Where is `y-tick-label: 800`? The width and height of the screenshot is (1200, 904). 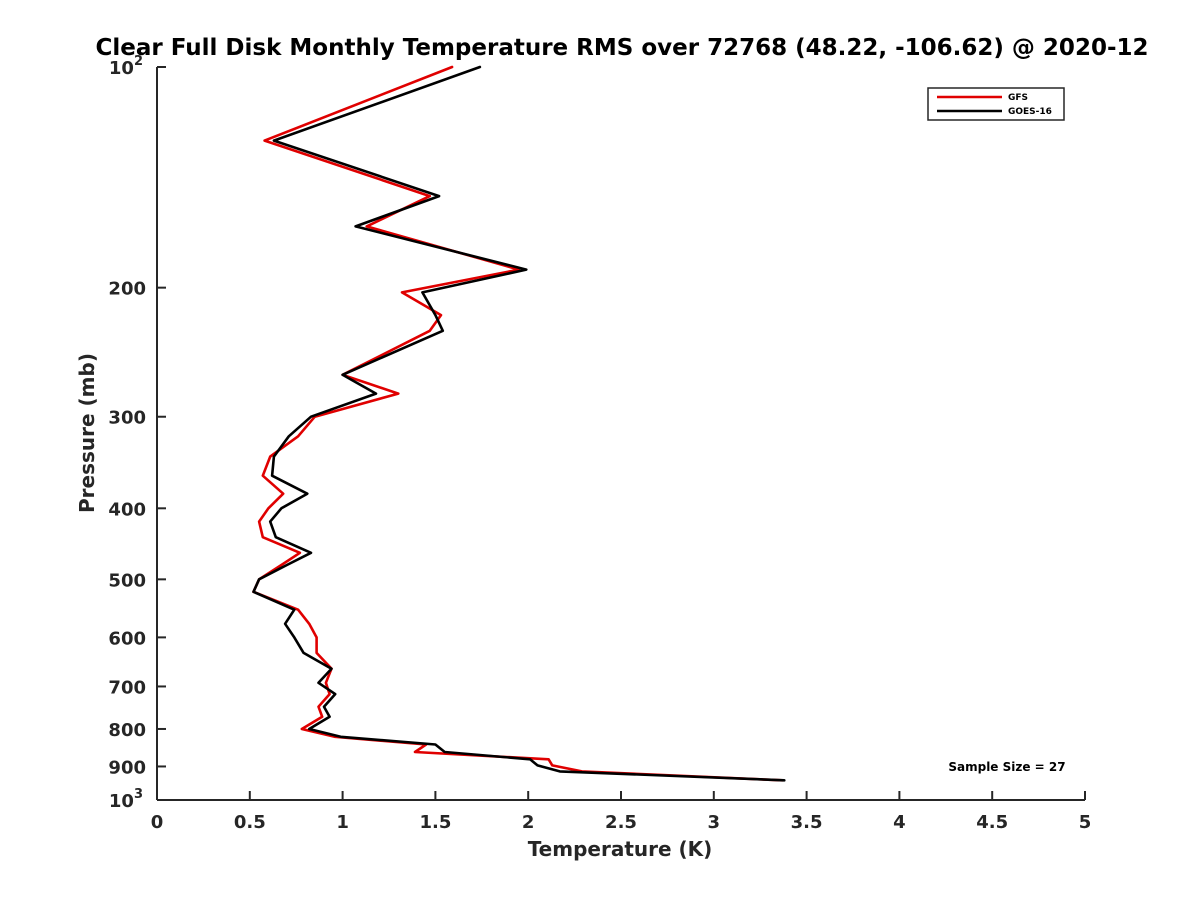
y-tick-label: 800 is located at coordinates (127, 730).